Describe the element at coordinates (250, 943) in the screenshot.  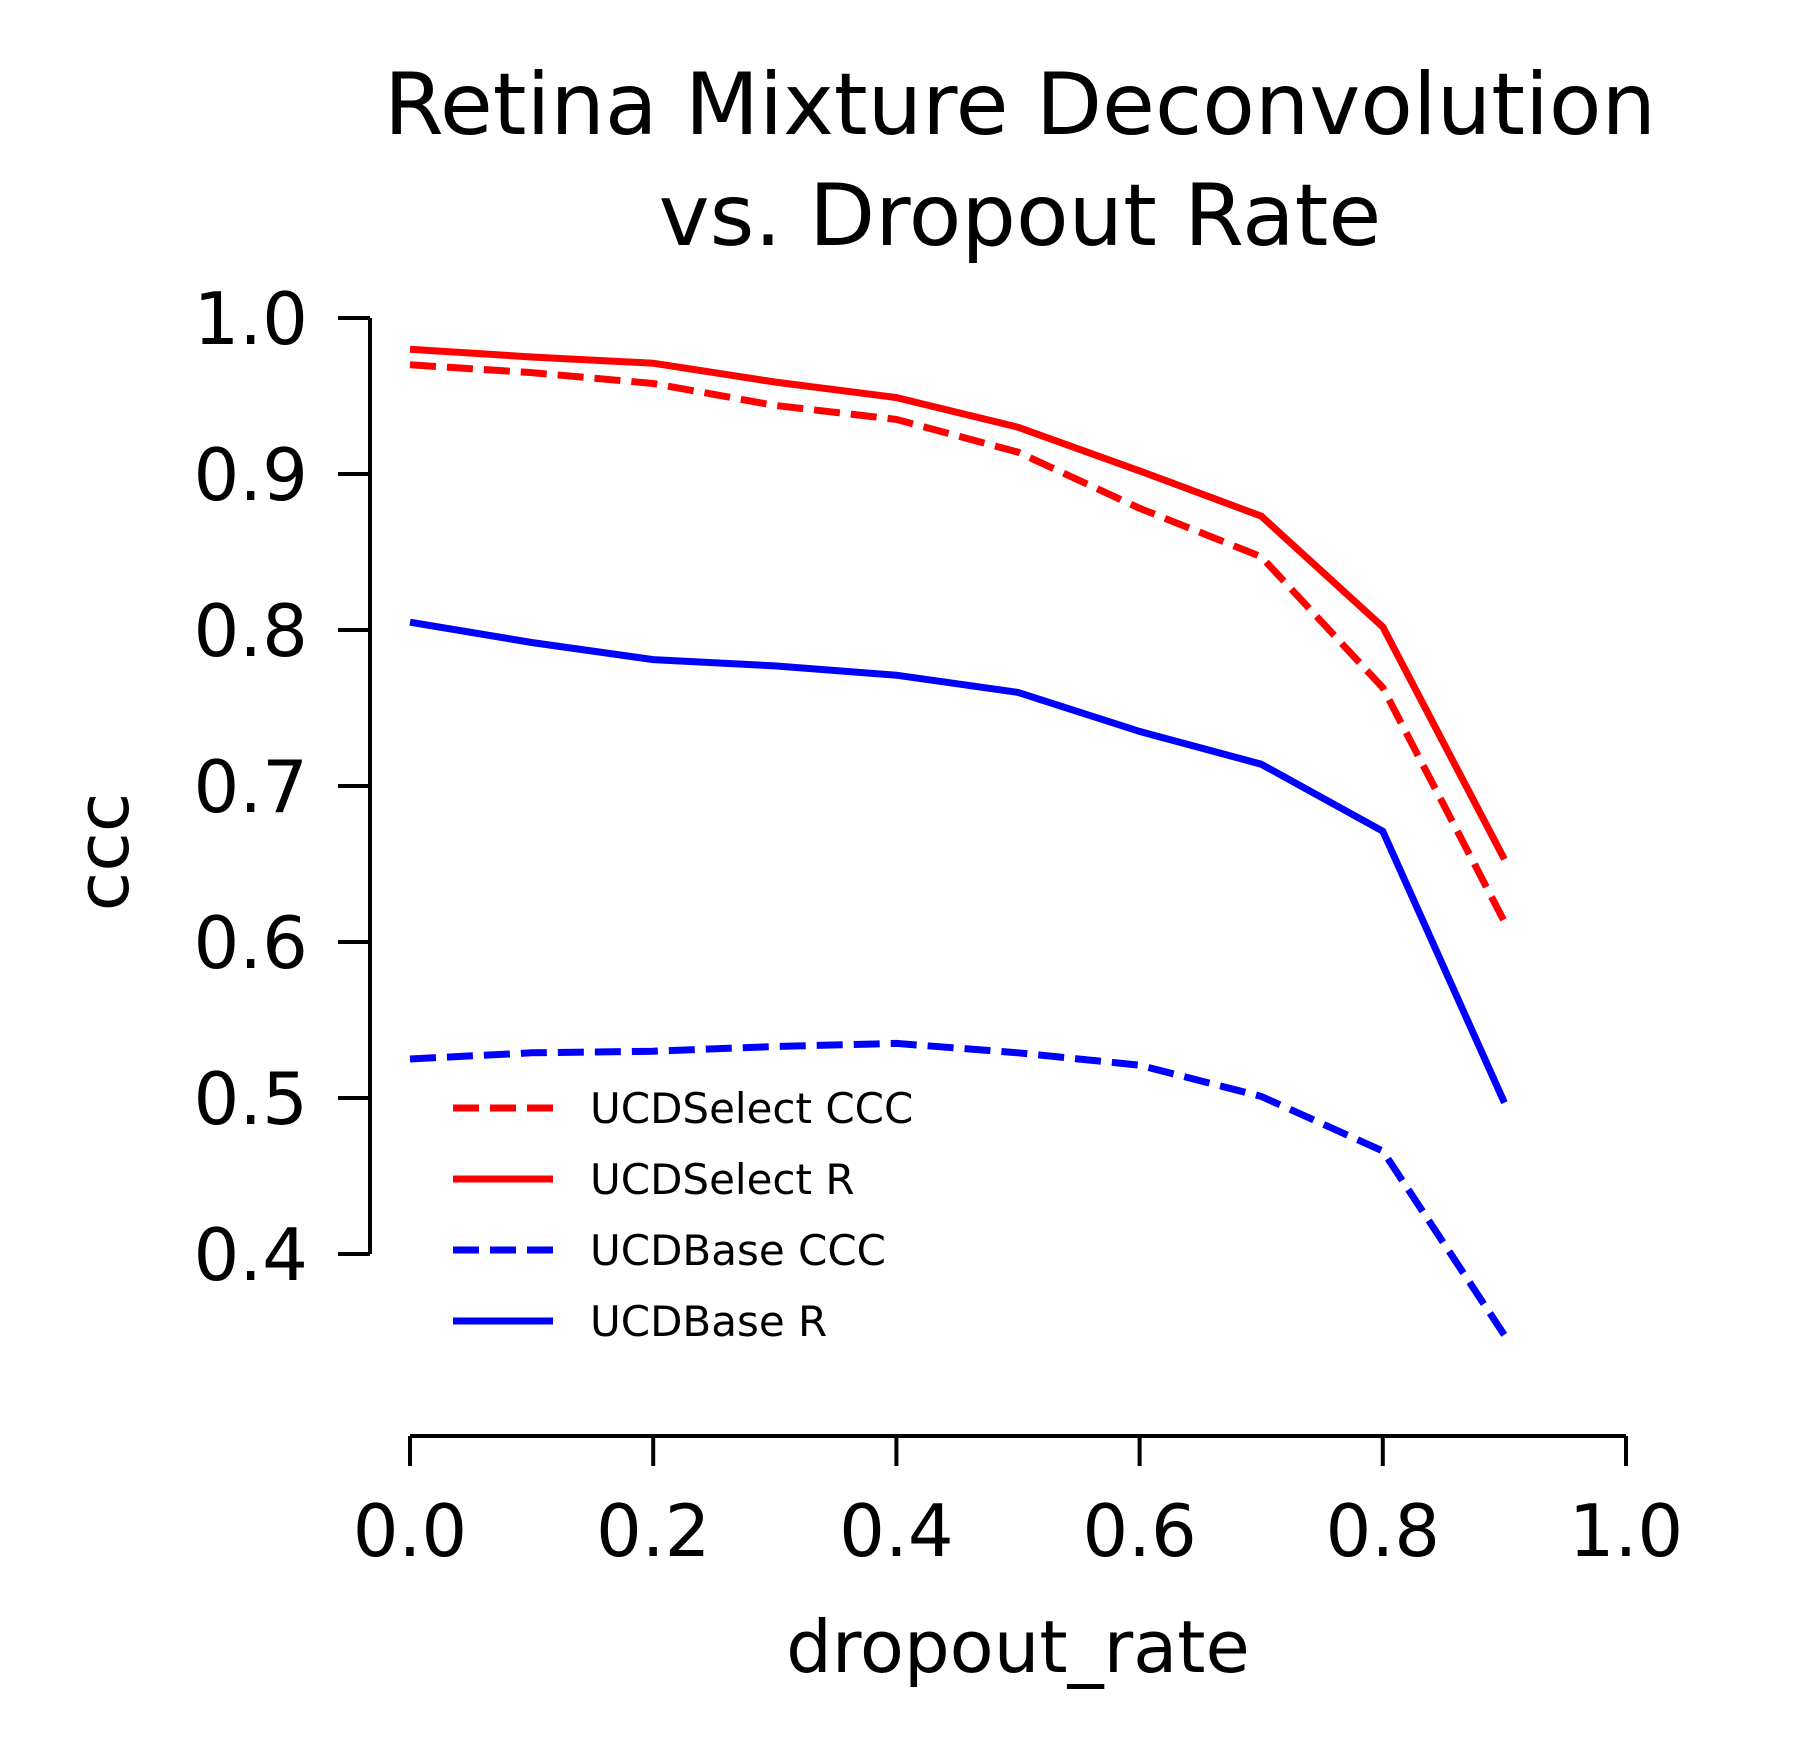
I see `y-tick-label: 0.6` at that location.